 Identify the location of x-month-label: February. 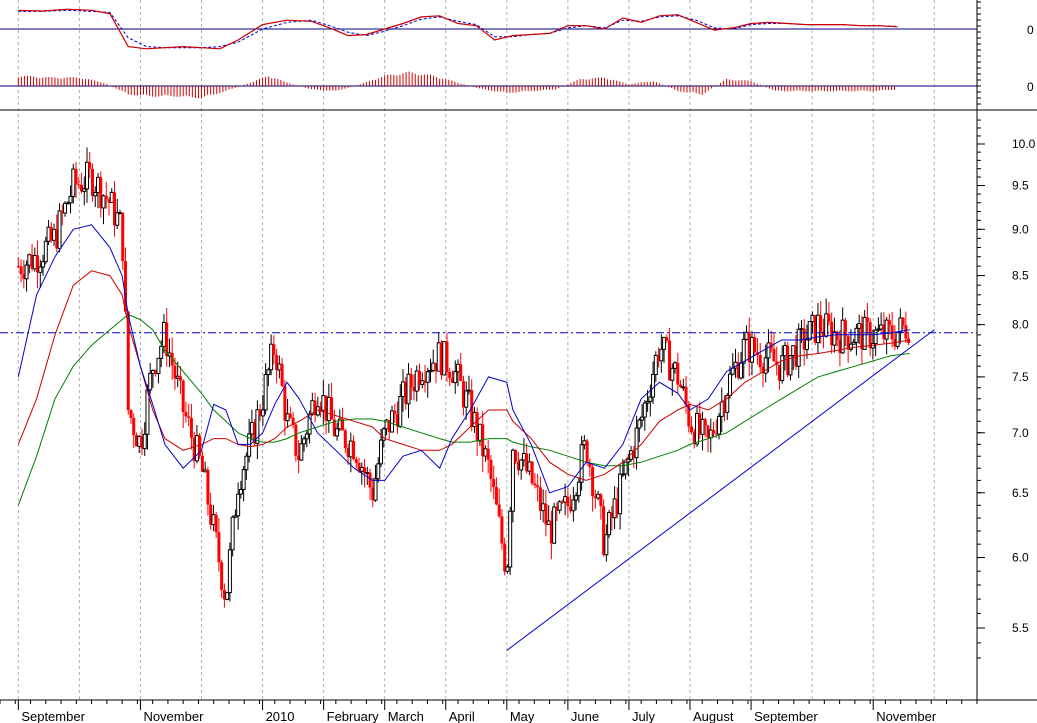
(353, 716).